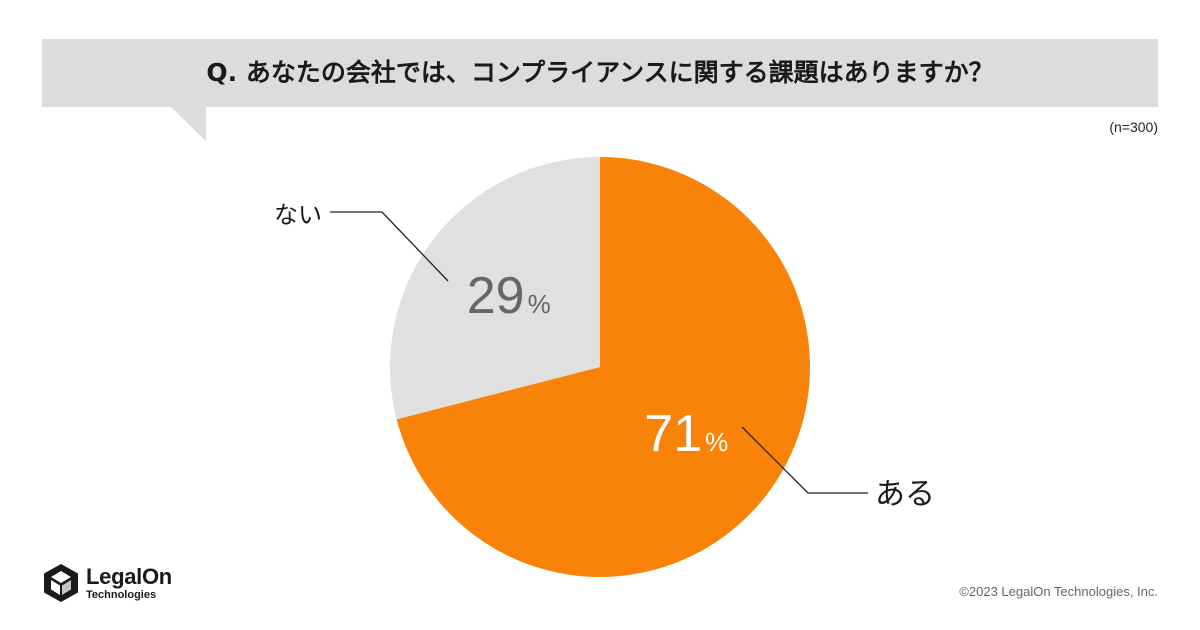 The height and width of the screenshot is (630, 1200). Describe the element at coordinates (686, 434) in the screenshot. I see `pie-value-label-1: 71%` at that location.